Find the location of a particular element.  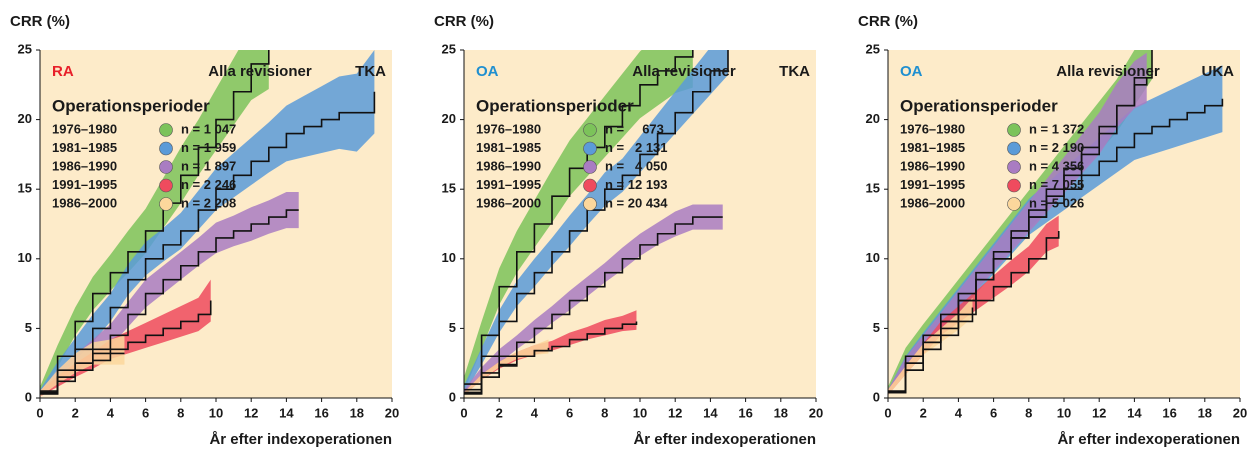

legend-n: n = 1 047 is located at coordinates (208, 128).